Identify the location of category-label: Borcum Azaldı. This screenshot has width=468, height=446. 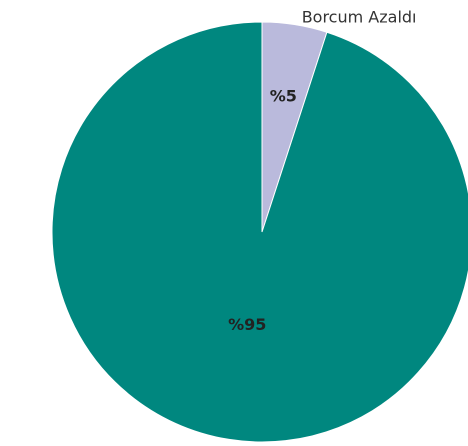
(359, 17).